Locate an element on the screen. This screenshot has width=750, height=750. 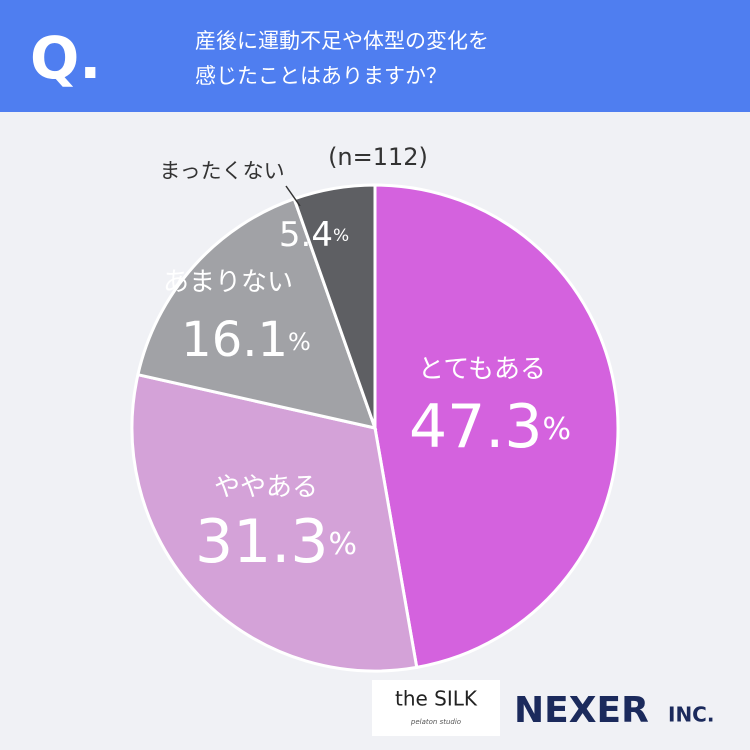
leader-line is located at coordinates (293, 196).